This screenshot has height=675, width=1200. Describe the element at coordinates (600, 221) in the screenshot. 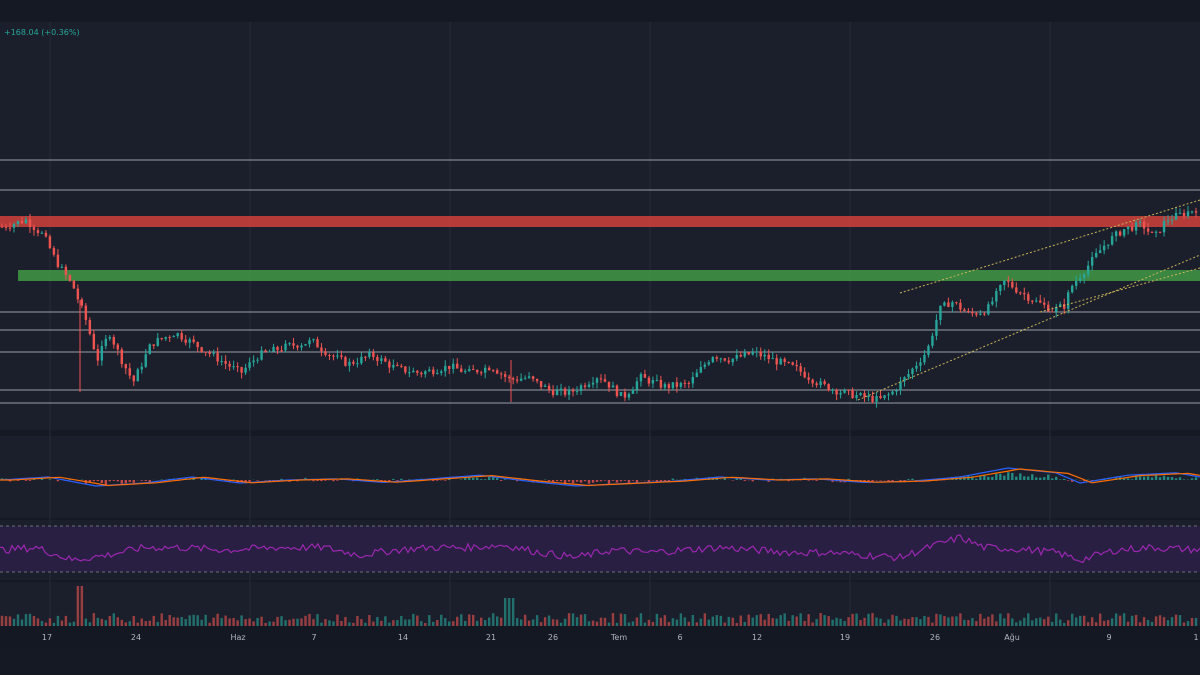

I see `resistance-zone` at that location.